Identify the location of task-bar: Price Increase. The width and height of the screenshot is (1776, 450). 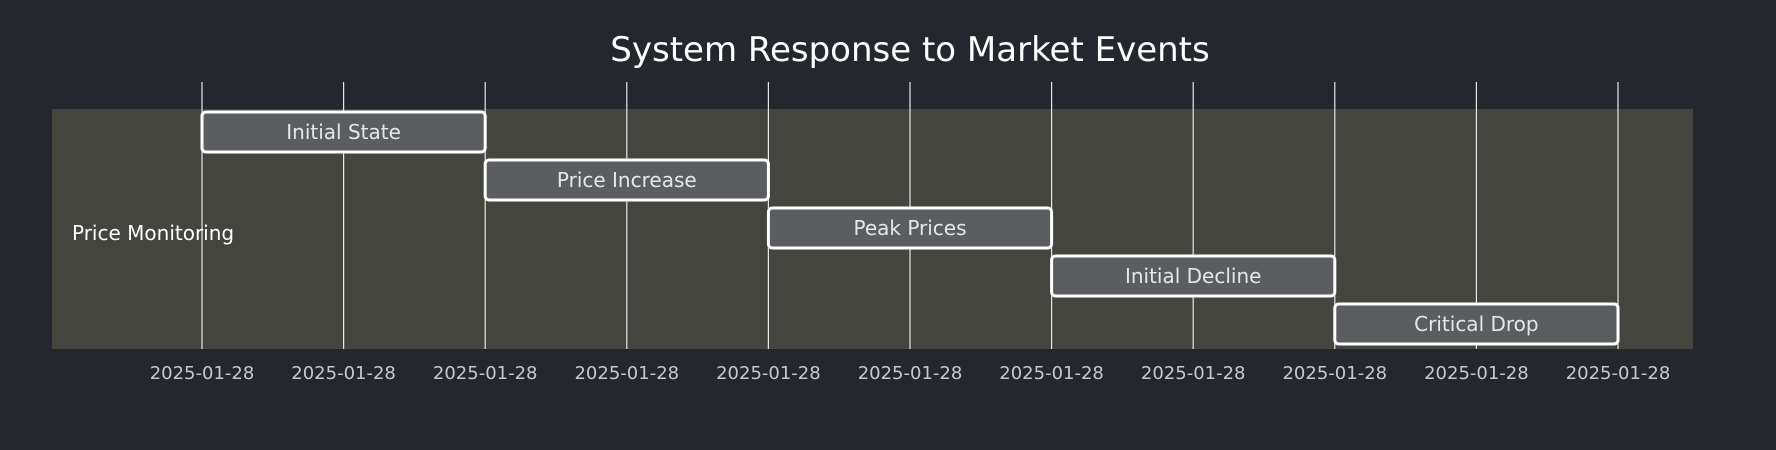
(626, 180).